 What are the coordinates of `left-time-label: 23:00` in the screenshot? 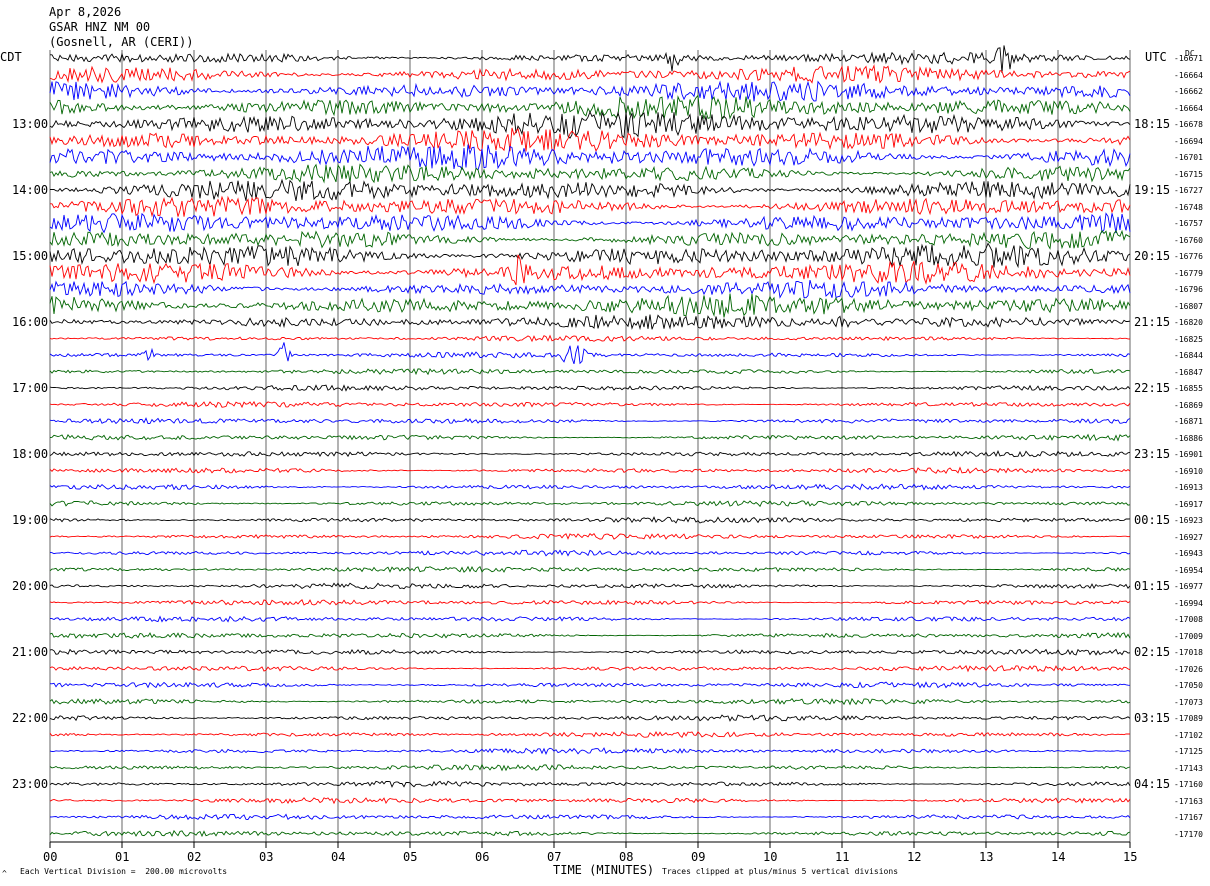 It's located at (30, 784).